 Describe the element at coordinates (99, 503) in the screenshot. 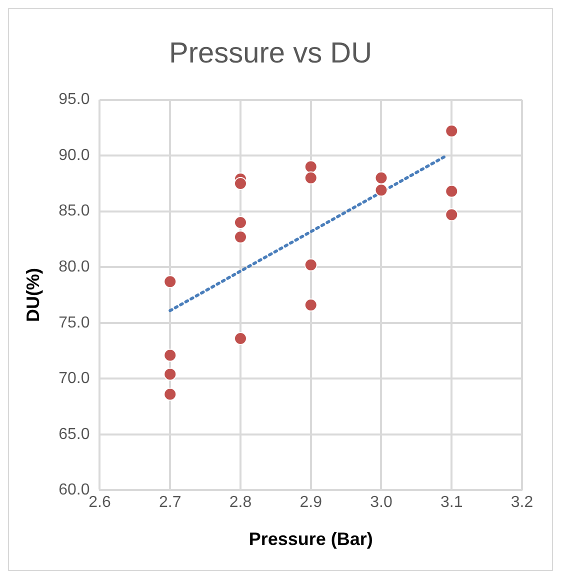

I see `x-tick-label: 2.6` at that location.